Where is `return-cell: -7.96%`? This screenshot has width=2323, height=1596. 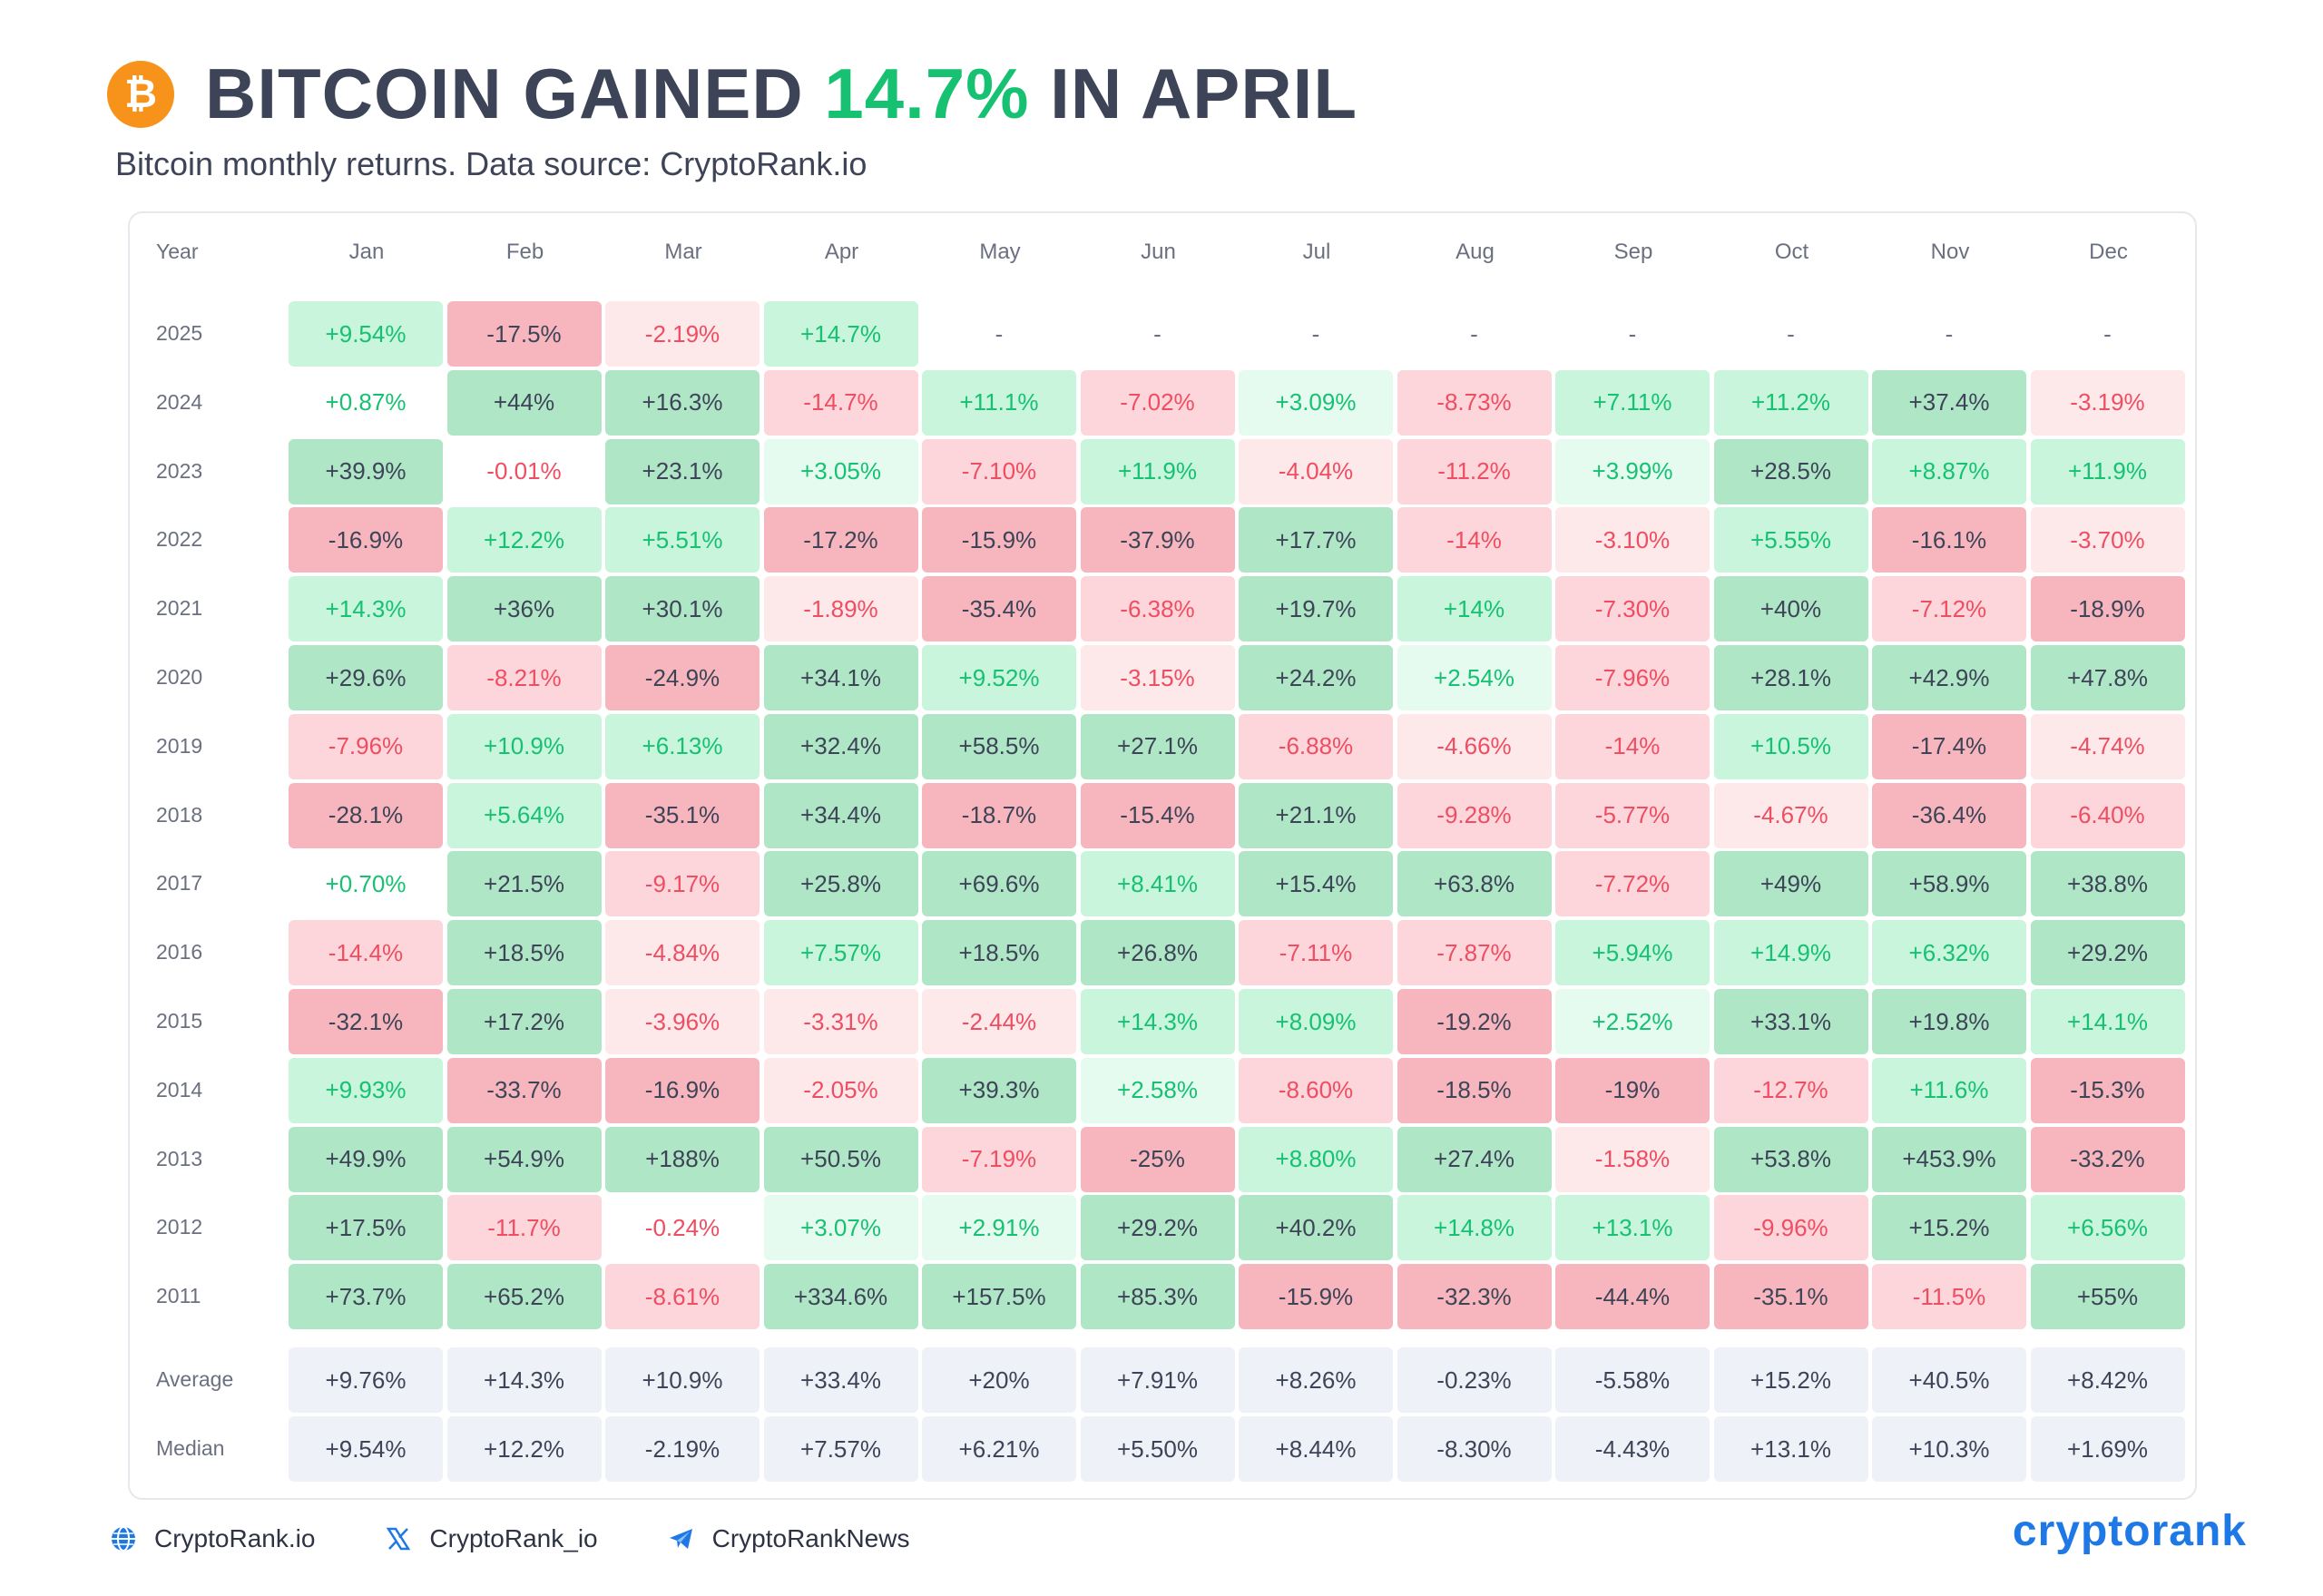 return-cell: -7.96% is located at coordinates (366, 746).